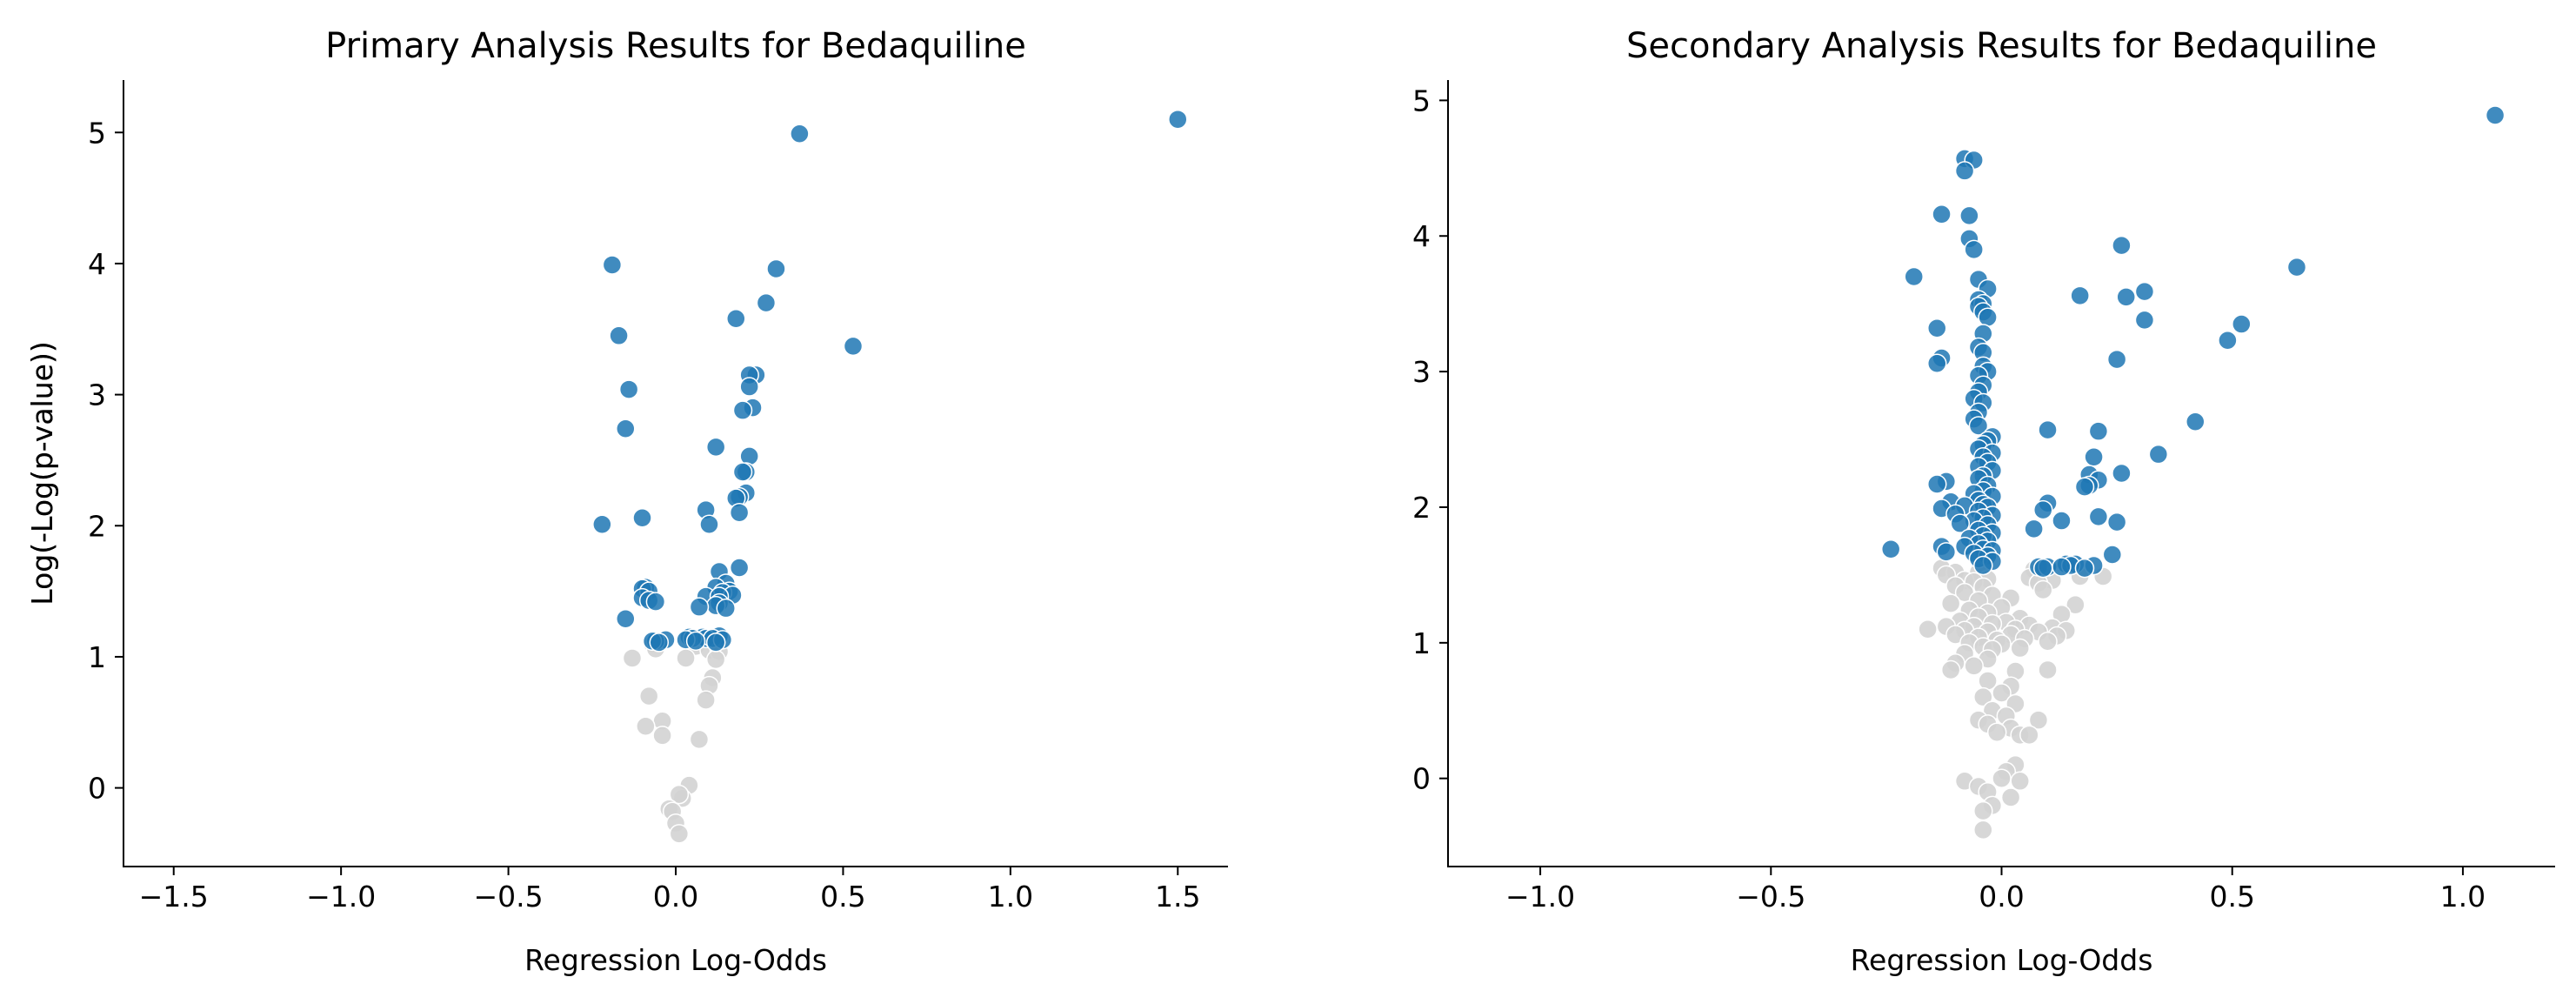 The width and height of the screenshot is (2576, 1004). What do you see at coordinates (97, 657) in the screenshot?
I see `y-tick-label: 1` at bounding box center [97, 657].